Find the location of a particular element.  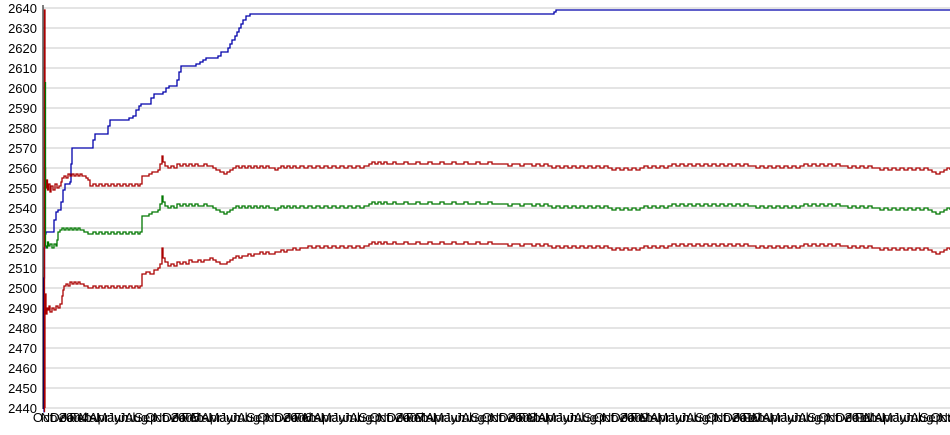

y-axis-tick-label: 2530 is located at coordinates (22, 228).